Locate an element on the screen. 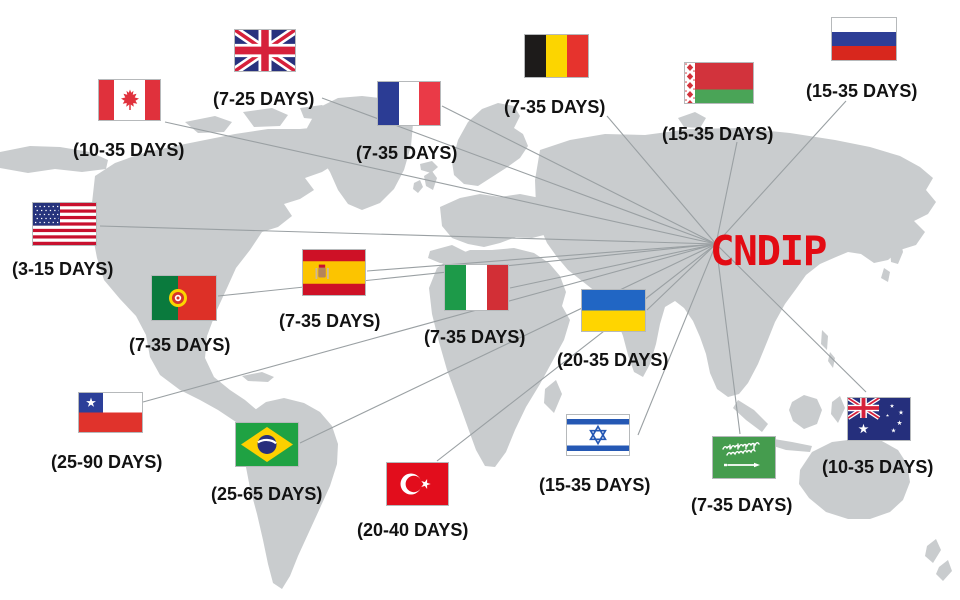 This screenshot has height=600, width=960. spain-flag-icon is located at coordinates (334, 272).